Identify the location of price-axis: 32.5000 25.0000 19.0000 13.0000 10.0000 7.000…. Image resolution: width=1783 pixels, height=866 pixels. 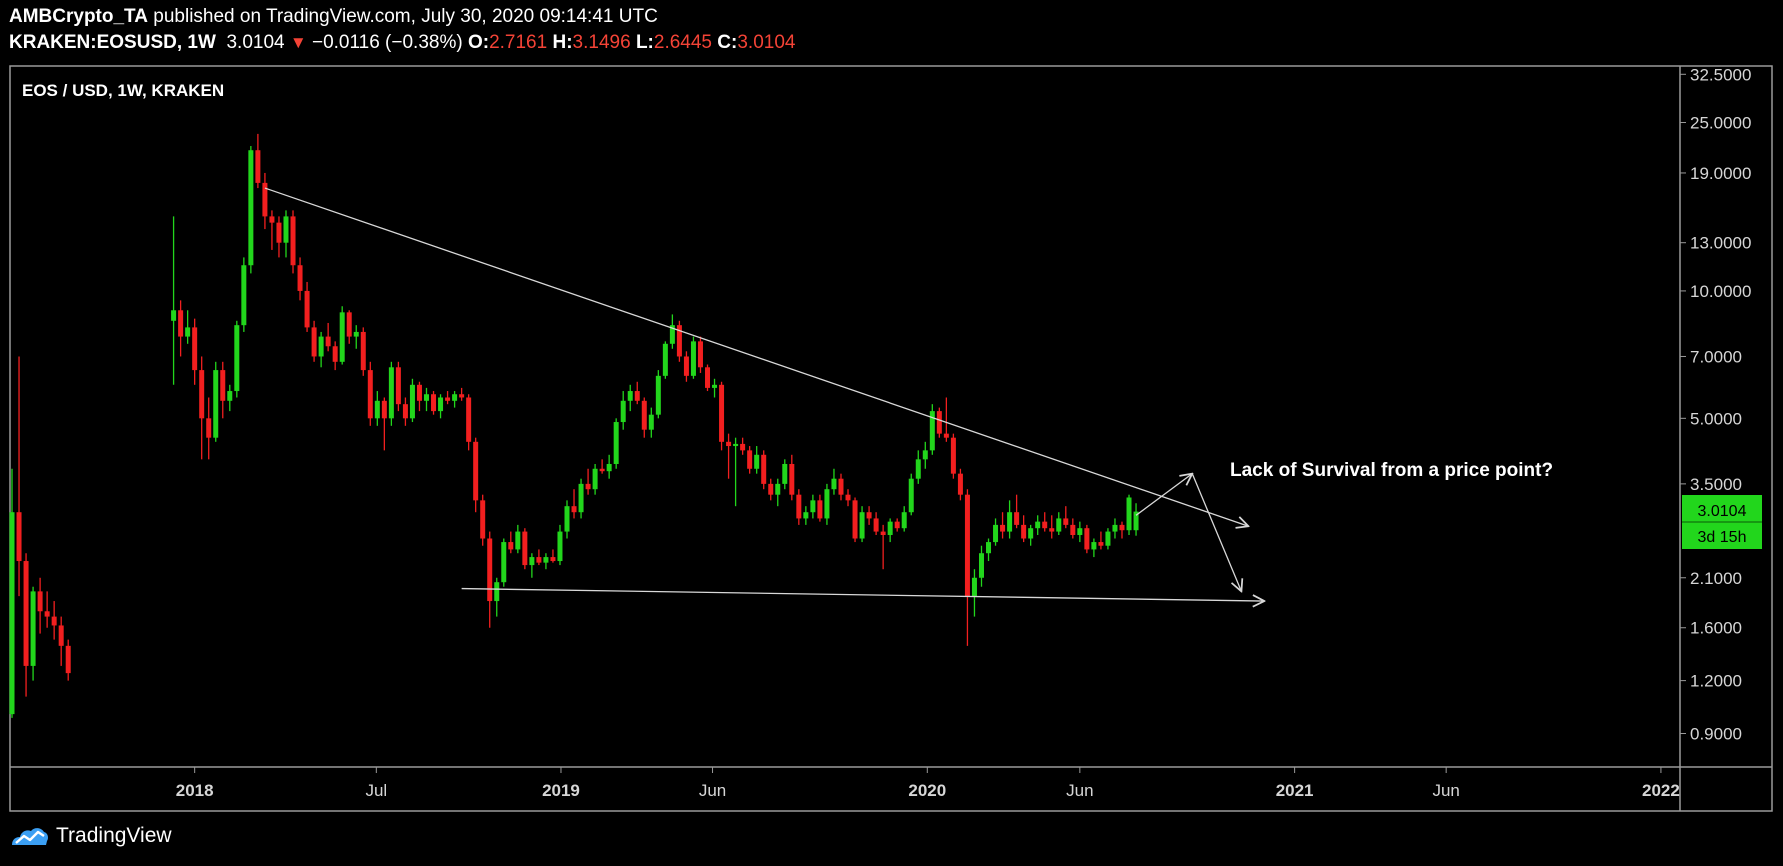
(1715, 404).